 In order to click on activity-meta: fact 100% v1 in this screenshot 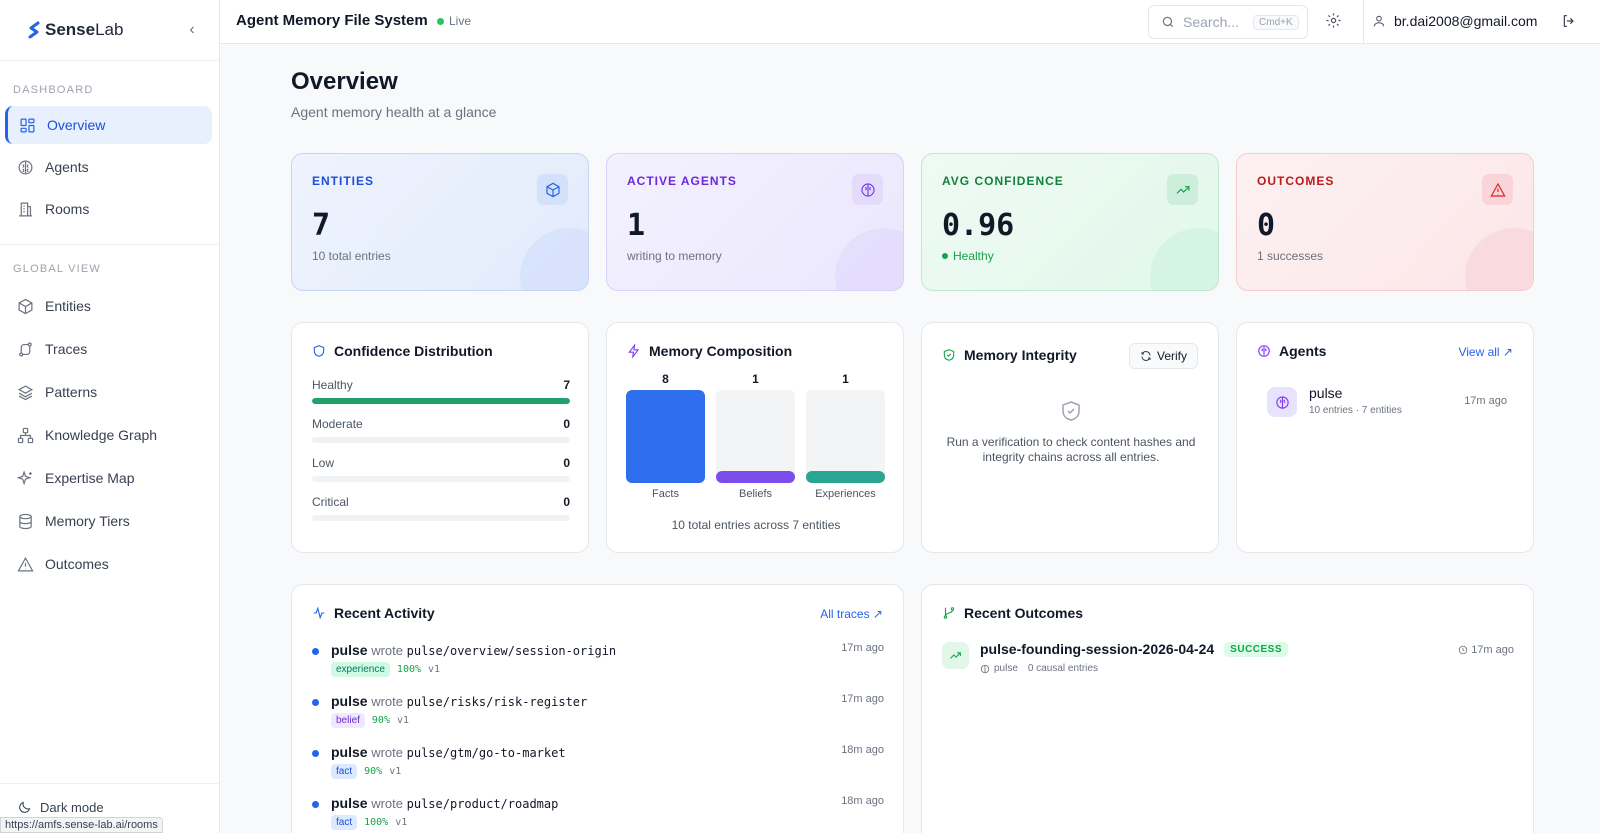, I will do `click(369, 822)`.